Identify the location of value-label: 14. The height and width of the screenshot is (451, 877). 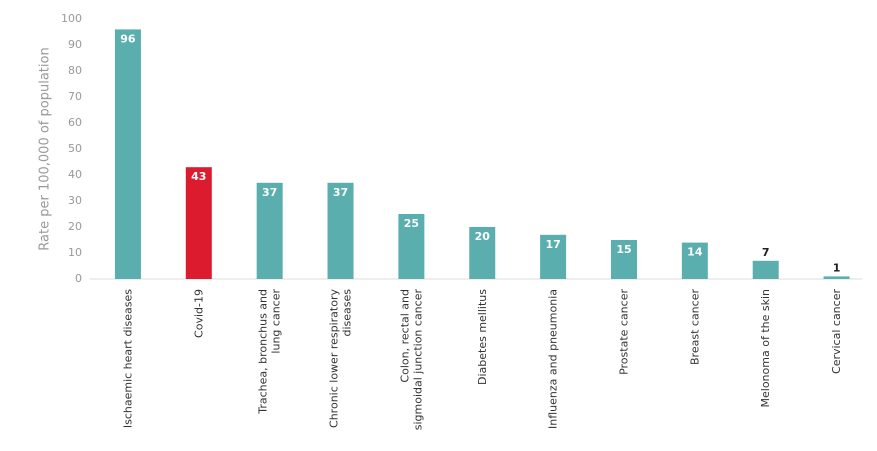
(695, 252).